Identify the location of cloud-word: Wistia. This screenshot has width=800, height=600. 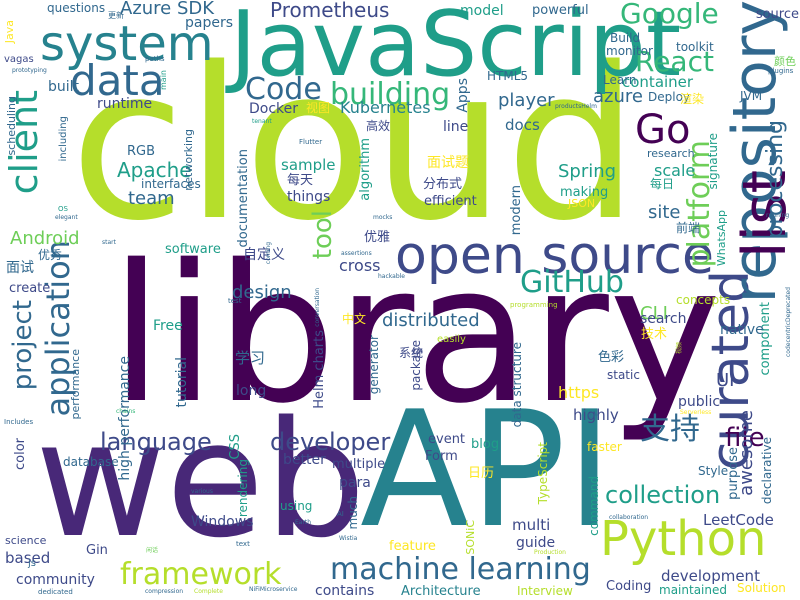
(348, 538).